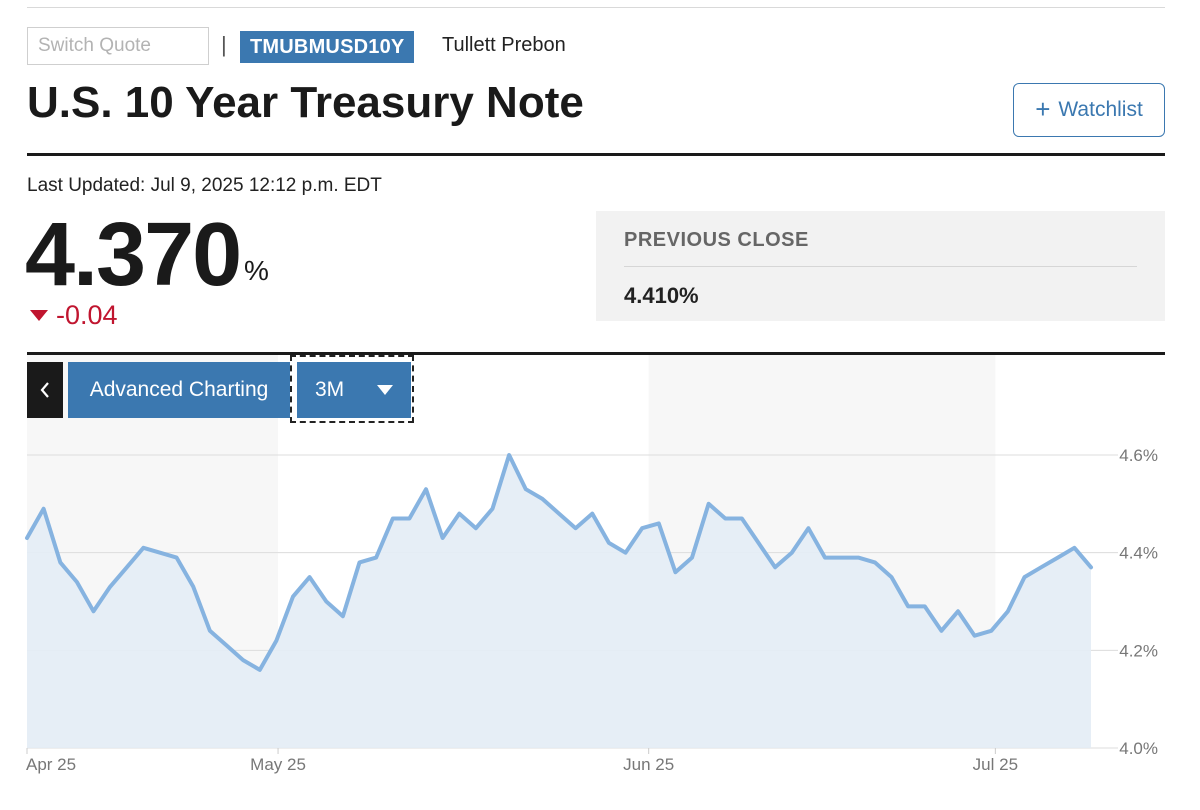  I want to click on x-tick-label: Jul 25, so click(995, 764).